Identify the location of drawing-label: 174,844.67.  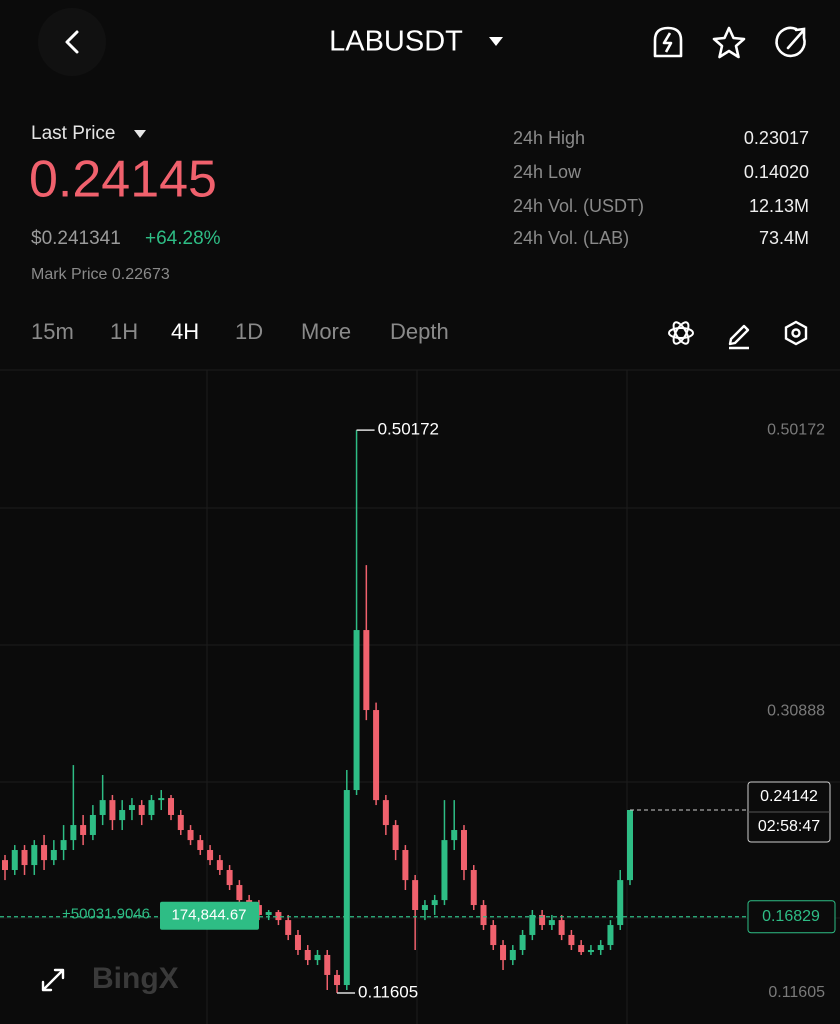
(208, 915).